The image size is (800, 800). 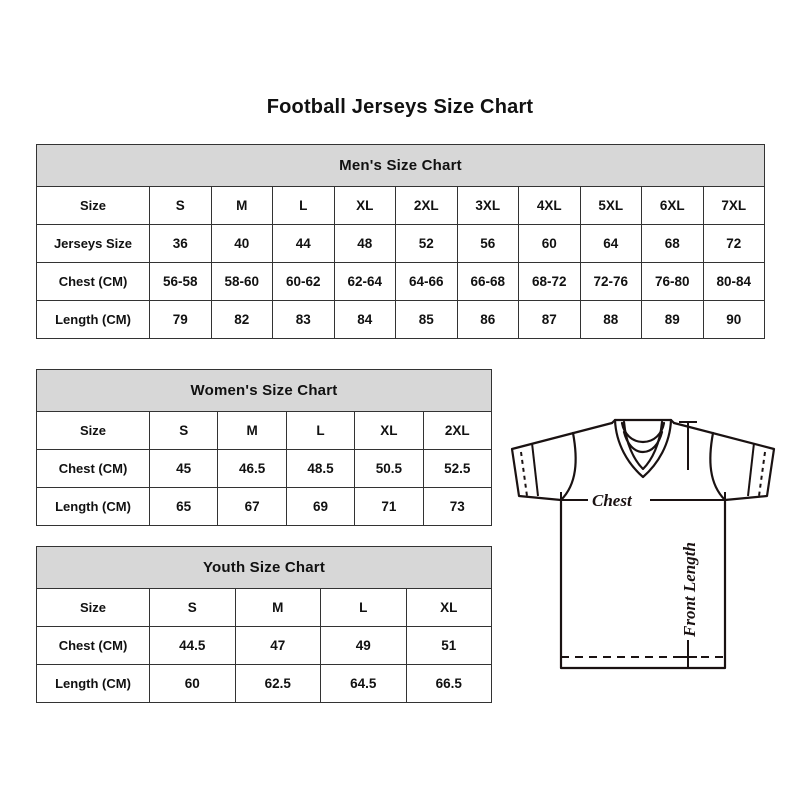 What do you see at coordinates (549, 319) in the screenshot?
I see `mens-cell-r2-c6: 87` at bounding box center [549, 319].